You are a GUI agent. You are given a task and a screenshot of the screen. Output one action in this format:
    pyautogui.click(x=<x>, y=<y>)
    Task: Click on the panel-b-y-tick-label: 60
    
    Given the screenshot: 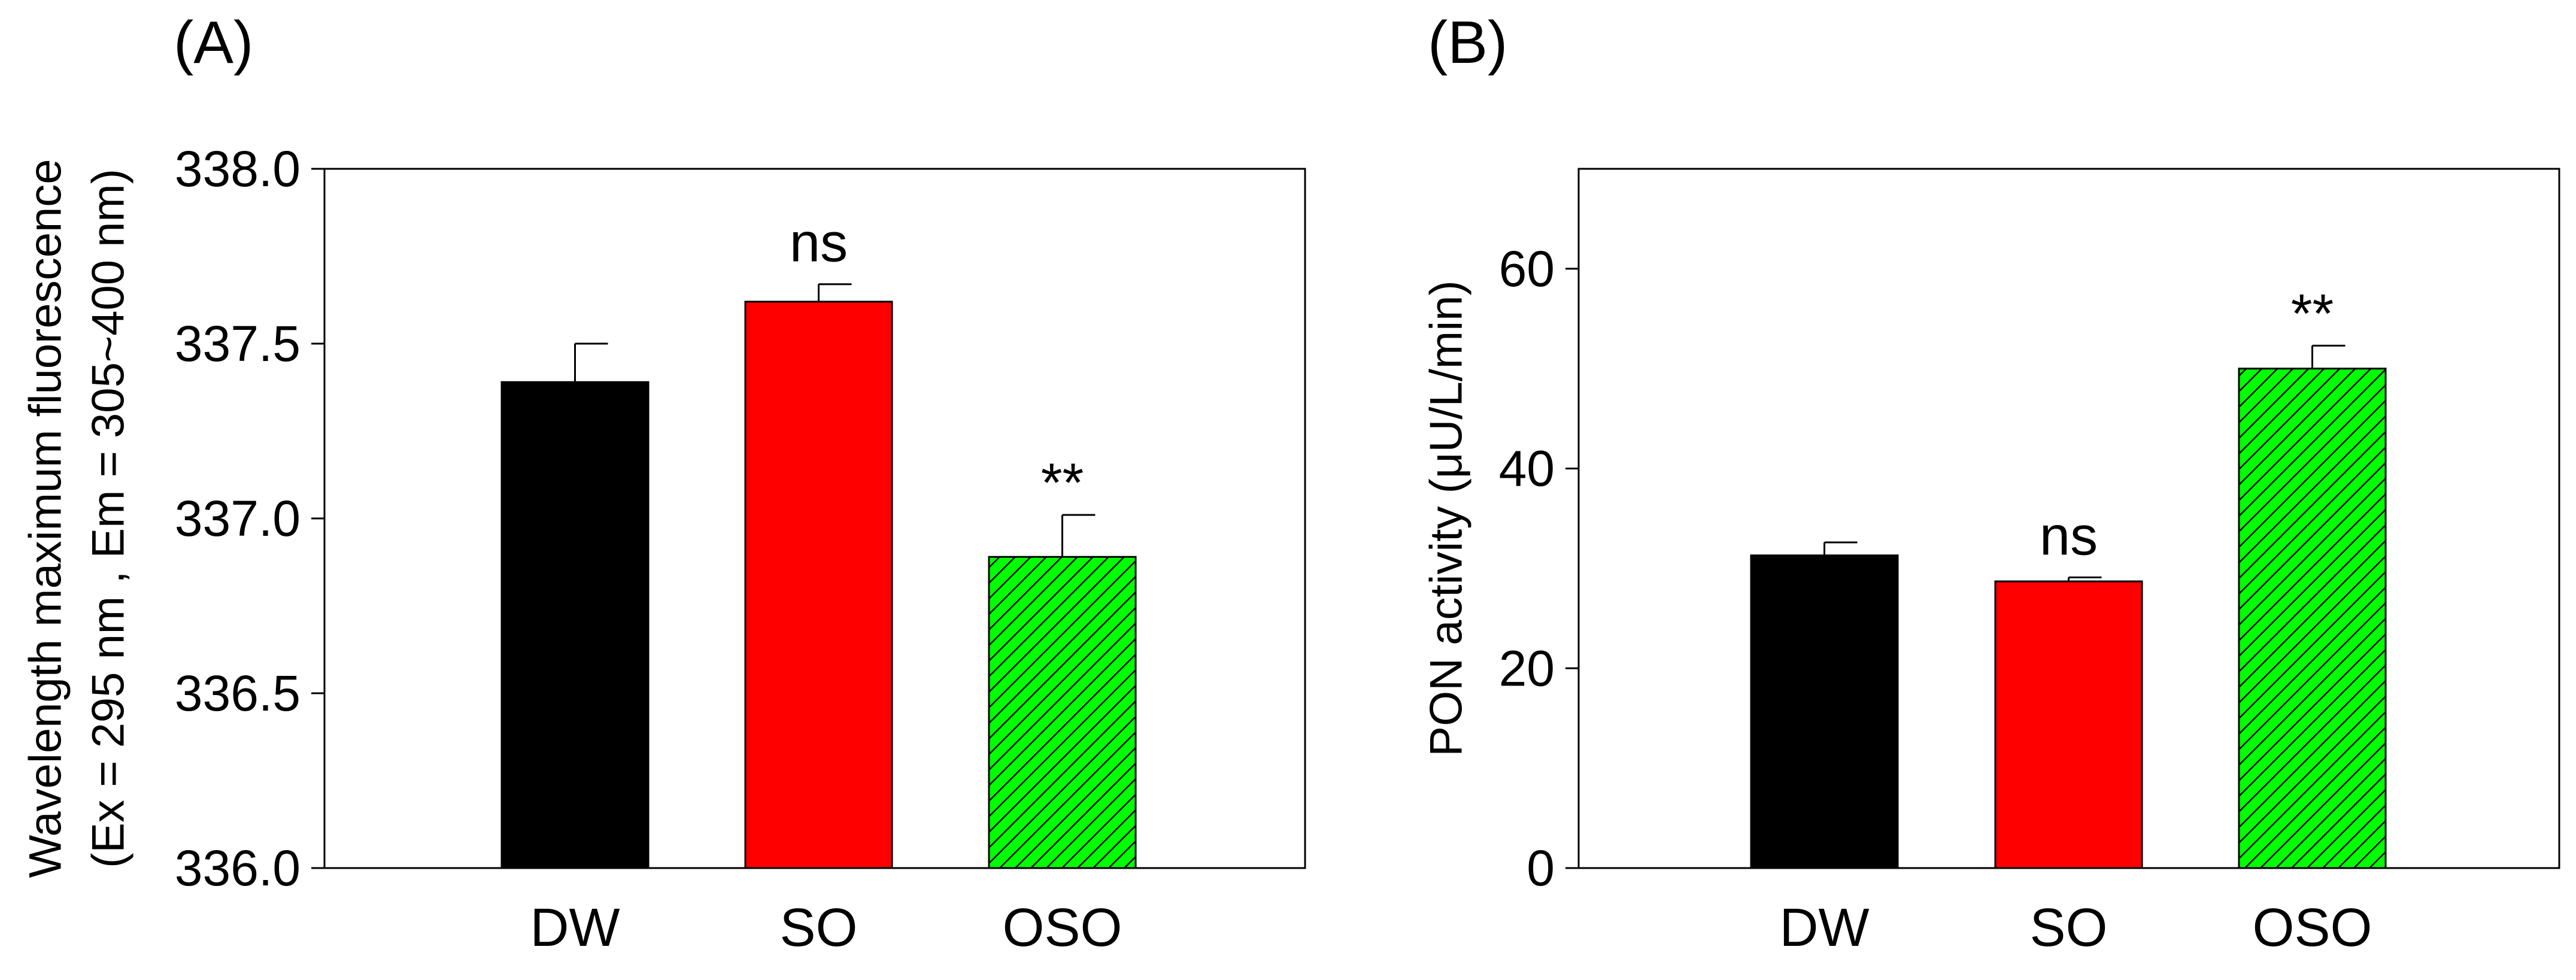 What is the action you would take?
    pyautogui.click(x=1527, y=269)
    